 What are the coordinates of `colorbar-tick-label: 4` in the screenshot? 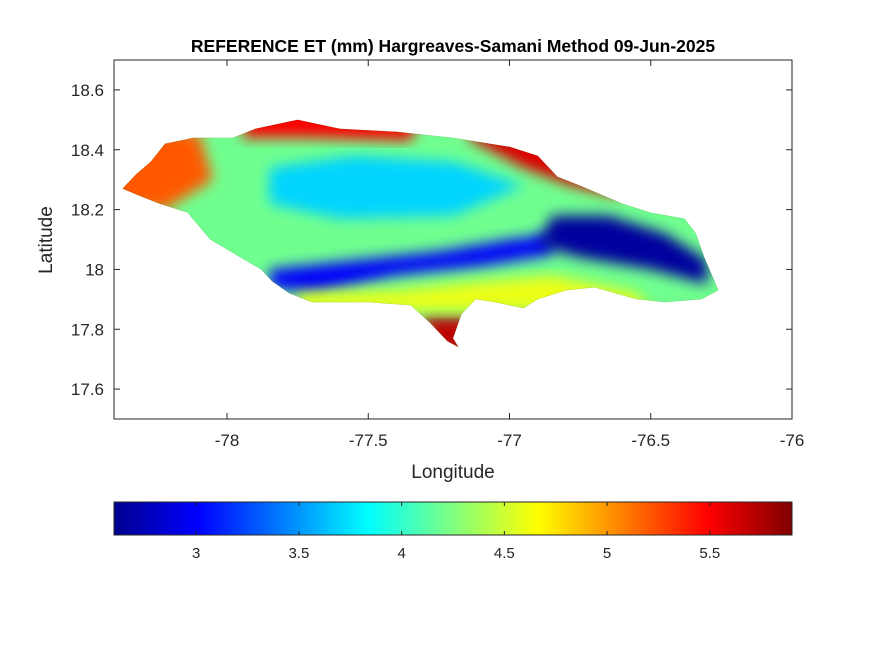 It's located at (401, 553).